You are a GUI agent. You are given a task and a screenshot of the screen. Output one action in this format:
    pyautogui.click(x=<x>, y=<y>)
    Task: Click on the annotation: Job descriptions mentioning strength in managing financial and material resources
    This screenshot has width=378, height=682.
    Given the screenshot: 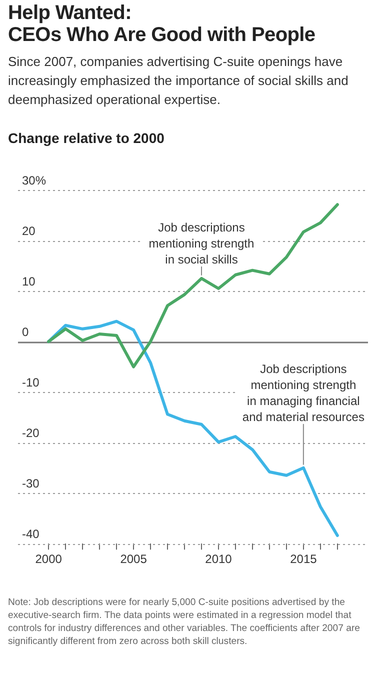 What is the action you would take?
    pyautogui.click(x=303, y=393)
    